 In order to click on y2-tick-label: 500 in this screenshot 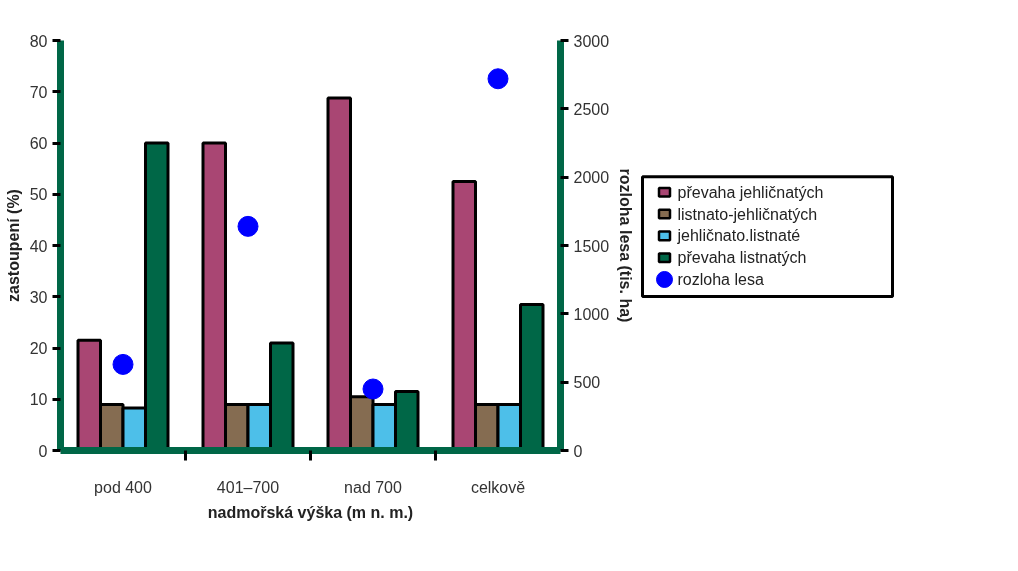, I will do `click(587, 383)`.